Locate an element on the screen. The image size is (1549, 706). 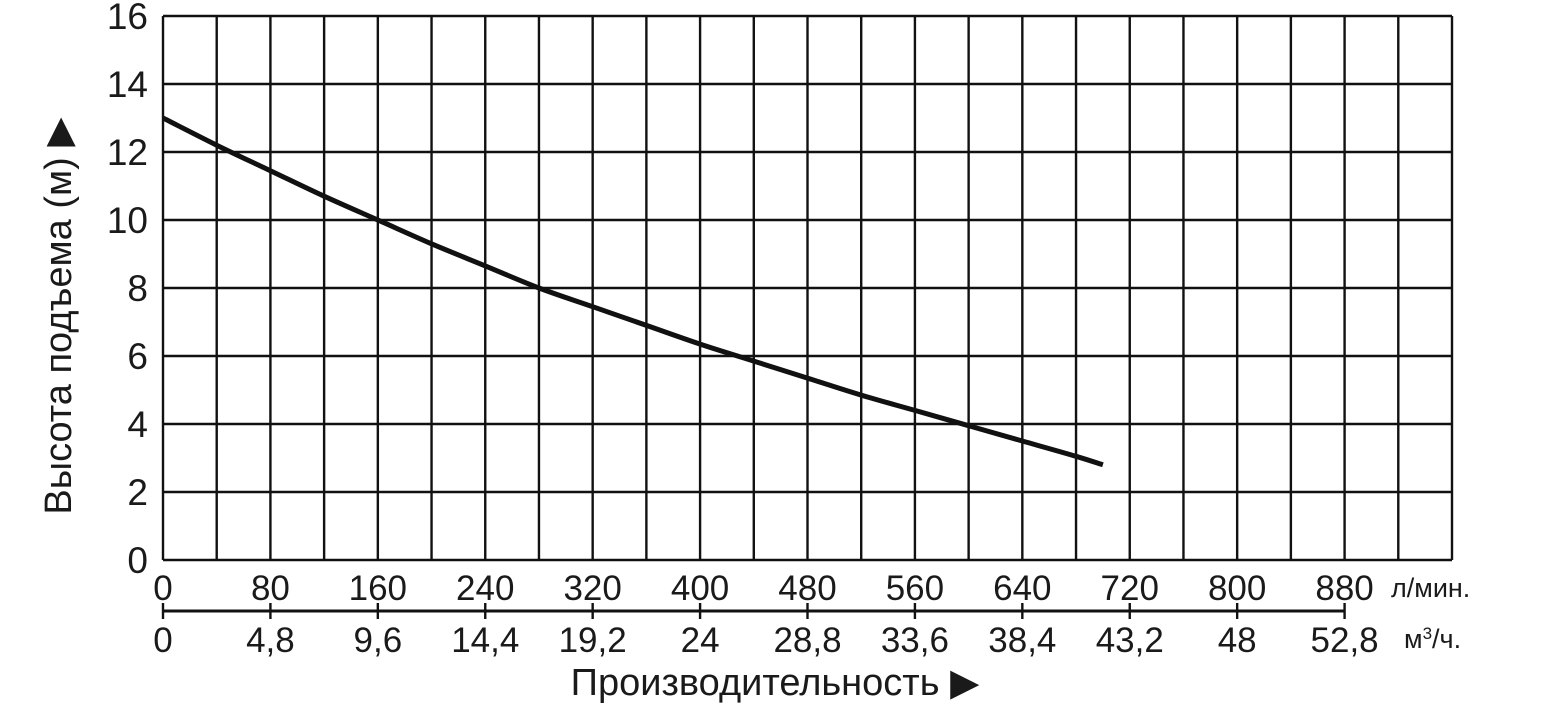
x-tick-label-primary: 240 is located at coordinates (485, 588).